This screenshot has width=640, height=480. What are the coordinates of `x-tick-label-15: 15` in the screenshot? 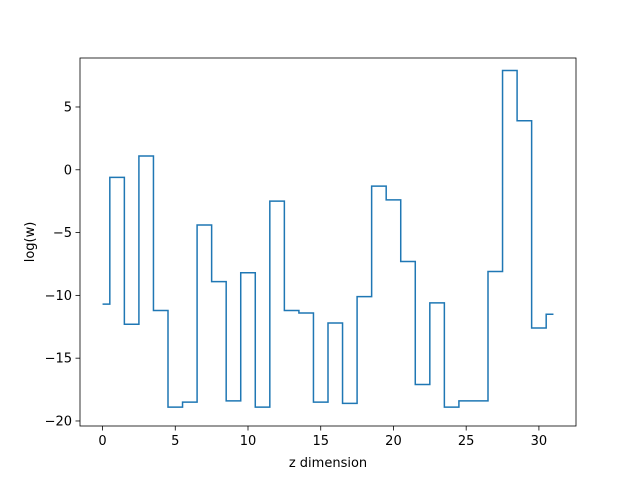 It's located at (320, 441).